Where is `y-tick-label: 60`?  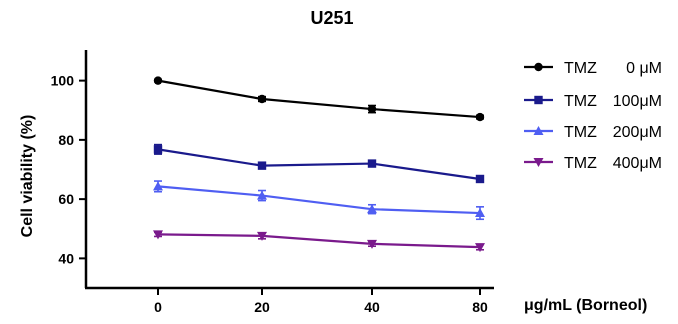 y-tick-label: 60 is located at coordinates (66, 199).